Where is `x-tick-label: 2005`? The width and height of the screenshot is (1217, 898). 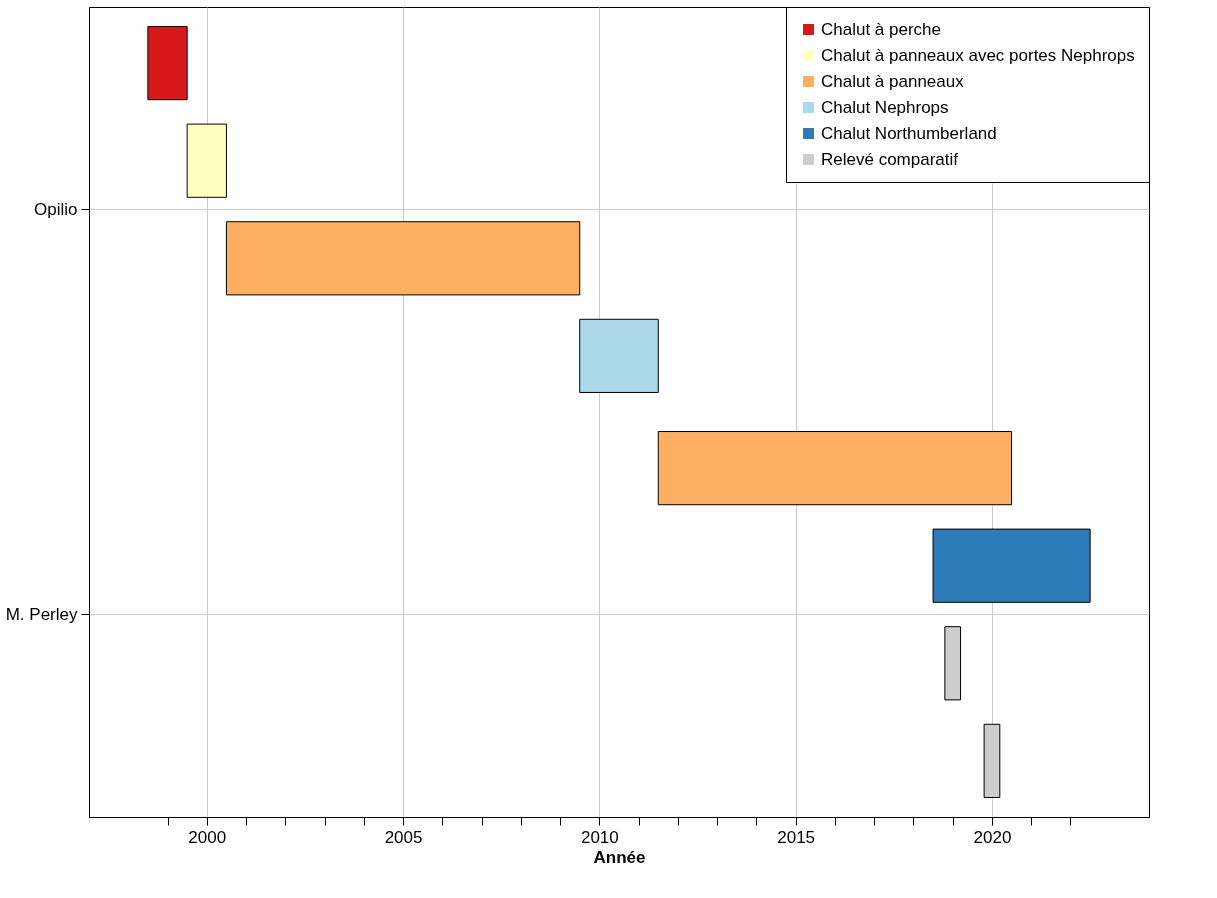 x-tick-label: 2005 is located at coordinates (403, 837).